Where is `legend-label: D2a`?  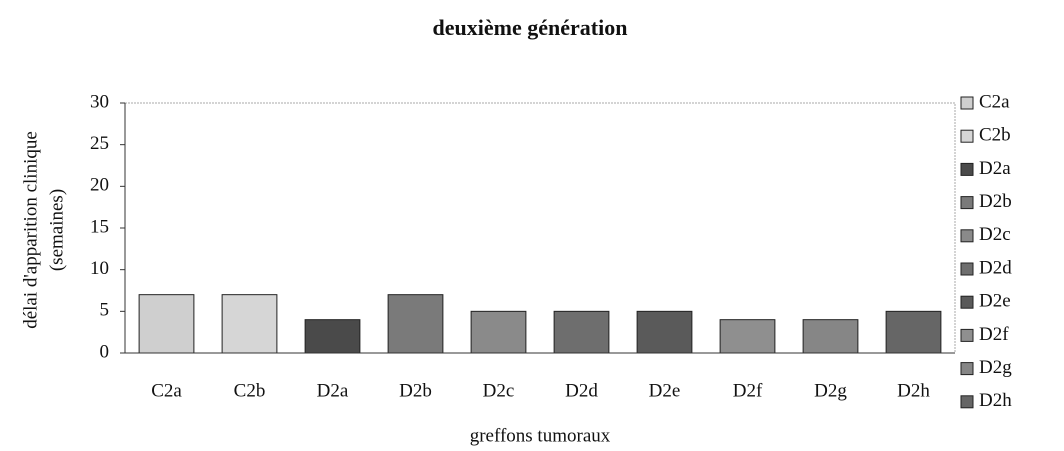
legend-label: D2a is located at coordinates (995, 168).